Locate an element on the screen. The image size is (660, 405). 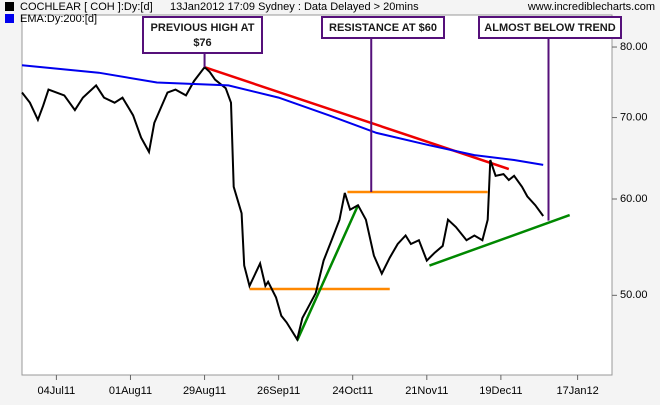
annotation-text: $76 is located at coordinates (202, 43).